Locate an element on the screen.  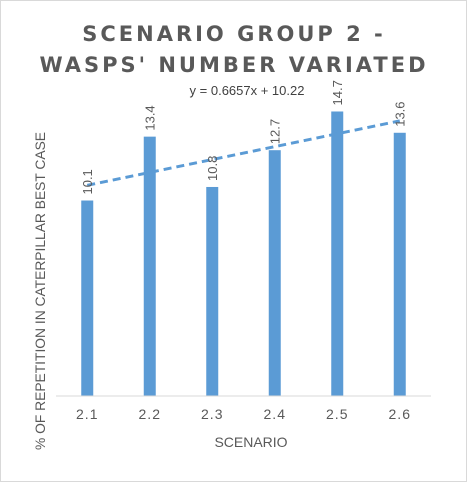
y-axis-title: % OF REPETITION IN CATERPILLAR BEST CASE is located at coordinates (40, 291).